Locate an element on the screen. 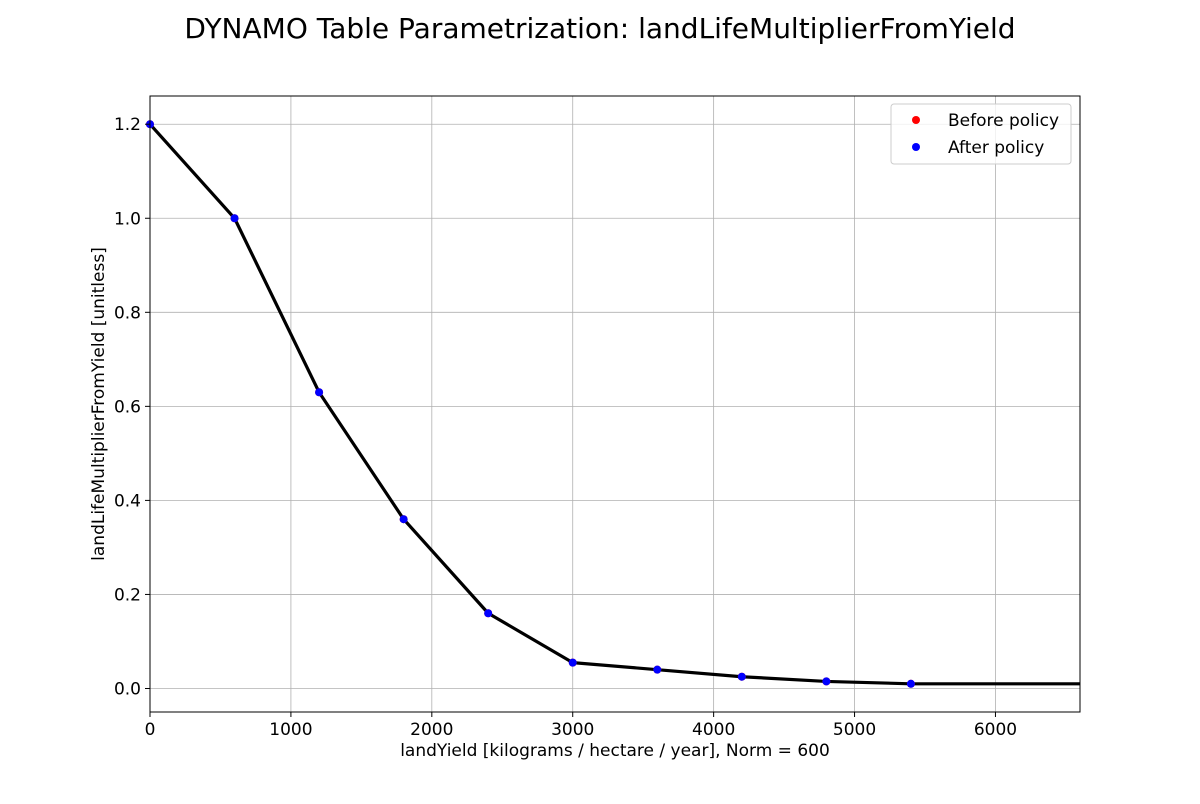 This screenshot has width=1200, height=804. y-axis-label: landLifeMultiplierFromYield [unitless] is located at coordinates (99, 404).